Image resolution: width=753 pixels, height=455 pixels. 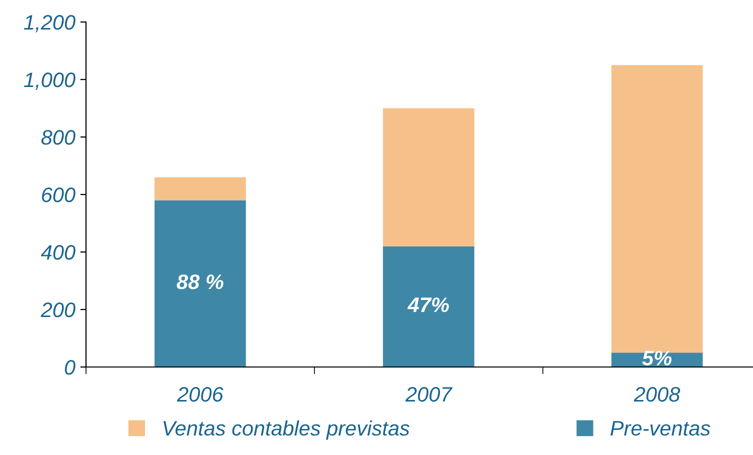 I want to click on annotation: 88 %, so click(x=200, y=282).